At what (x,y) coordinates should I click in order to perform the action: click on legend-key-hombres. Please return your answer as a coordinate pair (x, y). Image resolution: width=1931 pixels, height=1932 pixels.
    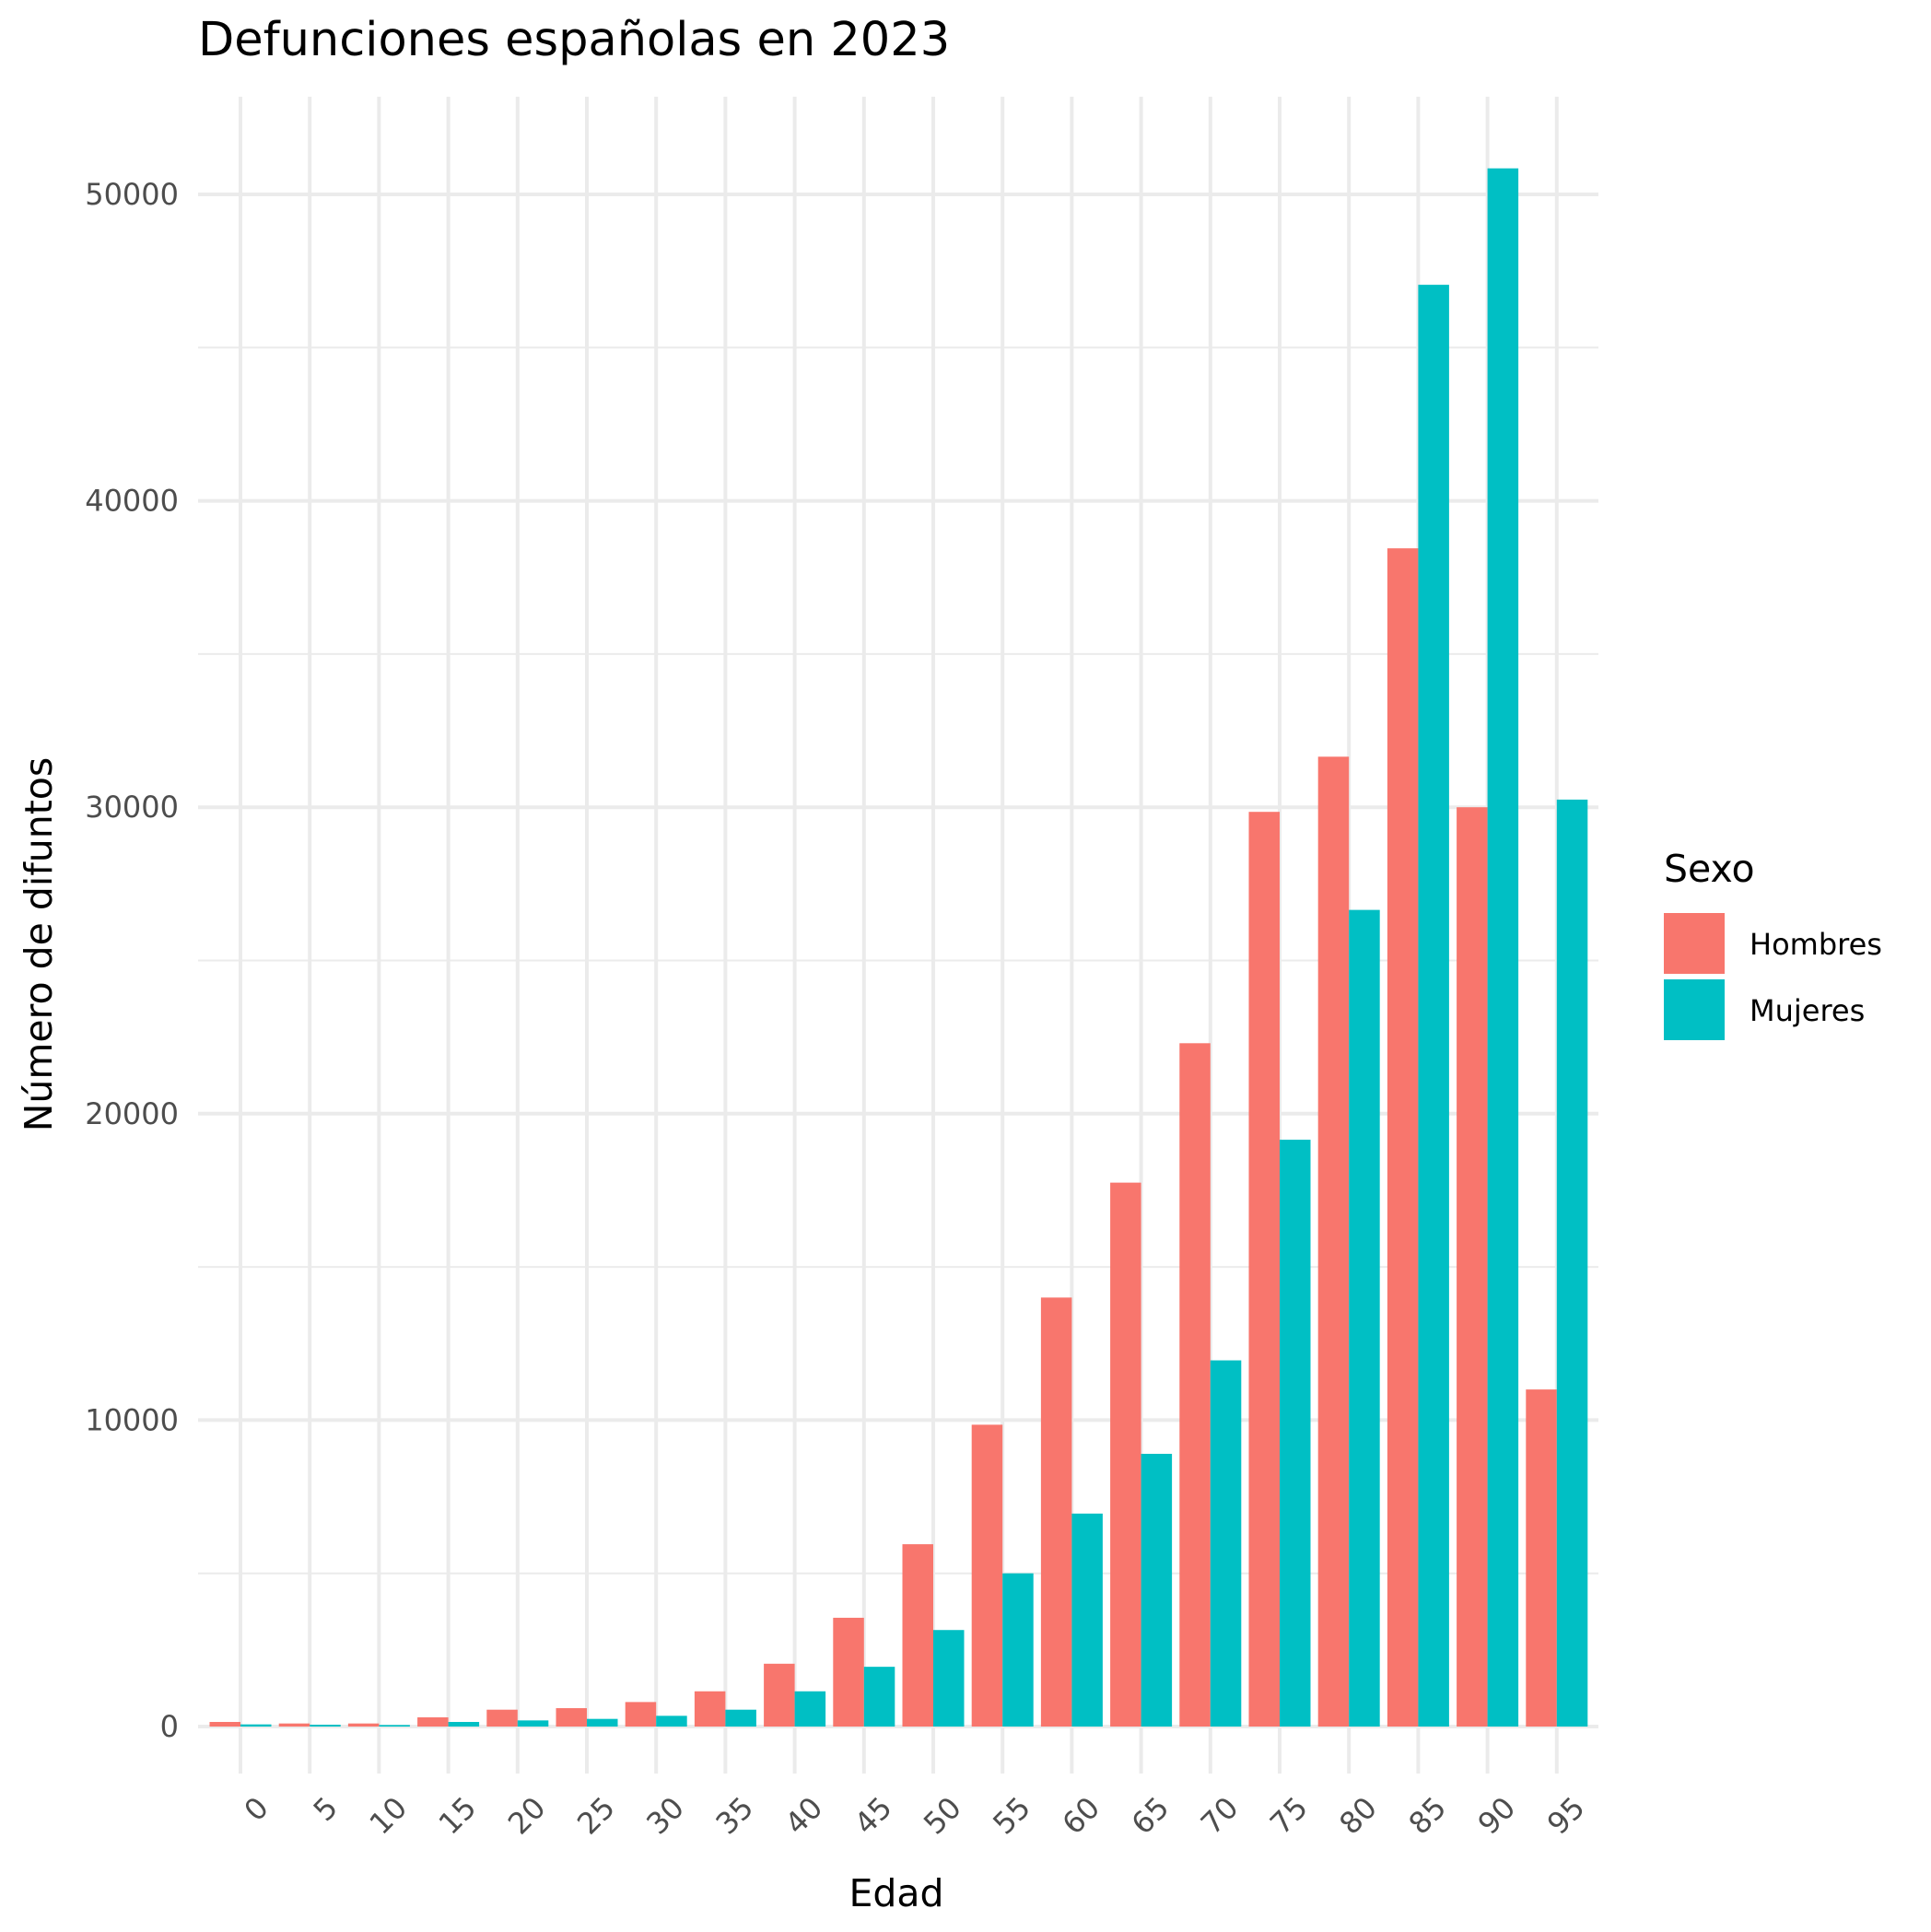
    Looking at the image, I should click on (1694, 943).